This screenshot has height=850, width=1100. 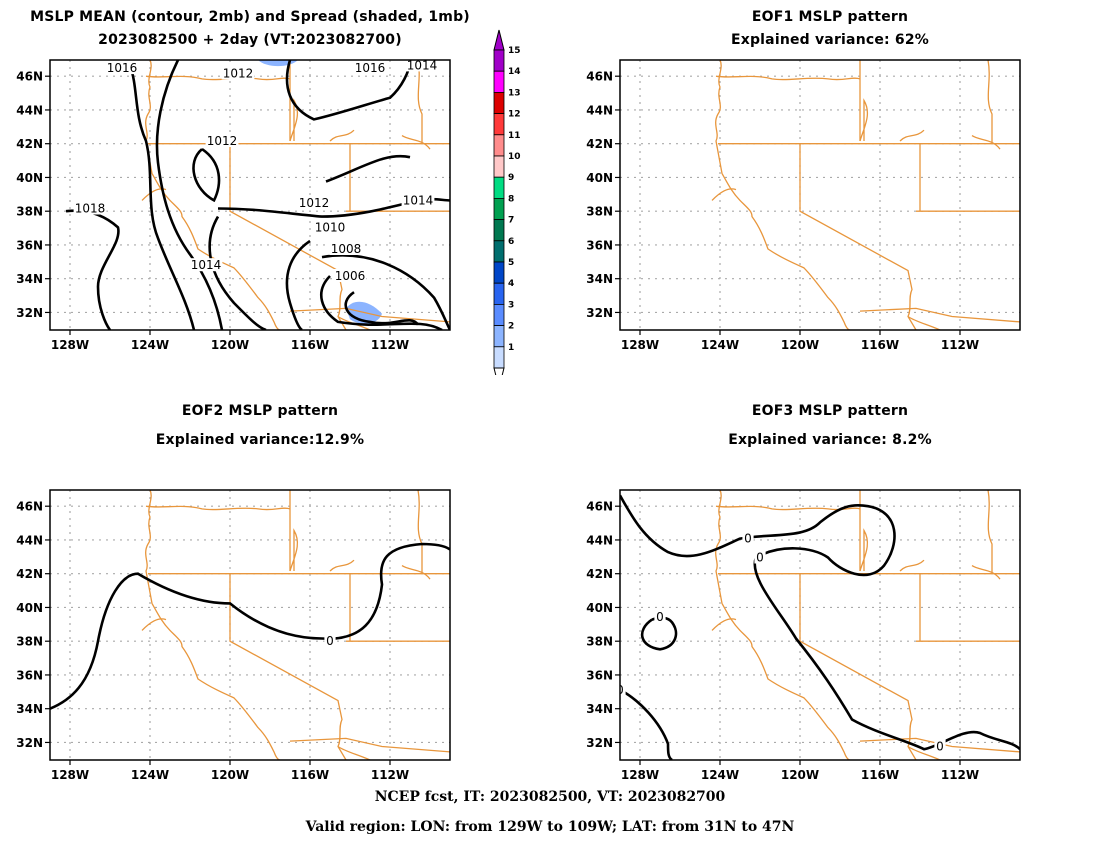 I want to click on mean-title-line2: 2023082500 + 2day (VT:2023082700), so click(x=250, y=40).